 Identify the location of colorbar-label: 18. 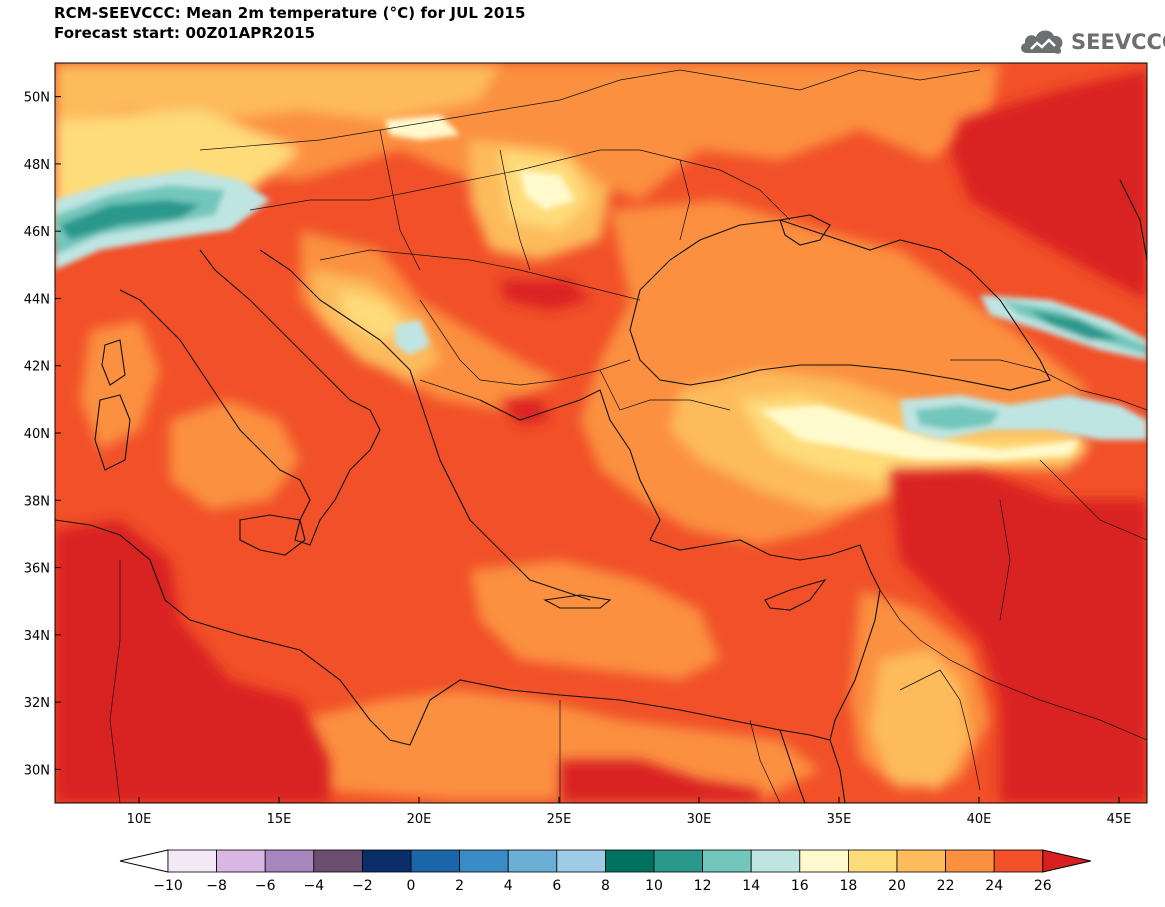
(848, 886).